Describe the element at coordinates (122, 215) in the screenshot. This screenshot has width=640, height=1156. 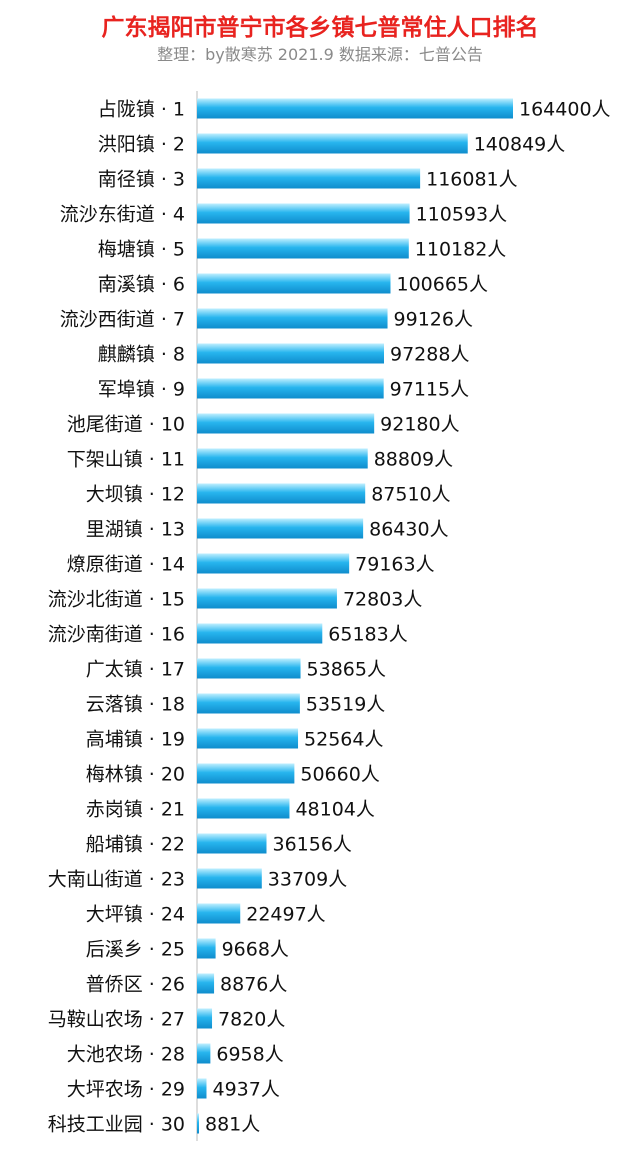
I see `category-label: 流沙东街道 · 4` at that location.